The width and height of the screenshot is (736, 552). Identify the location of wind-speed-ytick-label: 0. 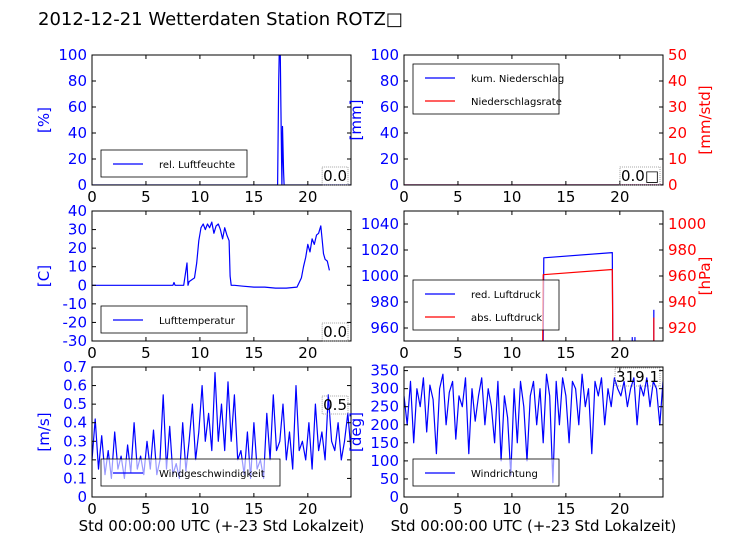
(82, 497).